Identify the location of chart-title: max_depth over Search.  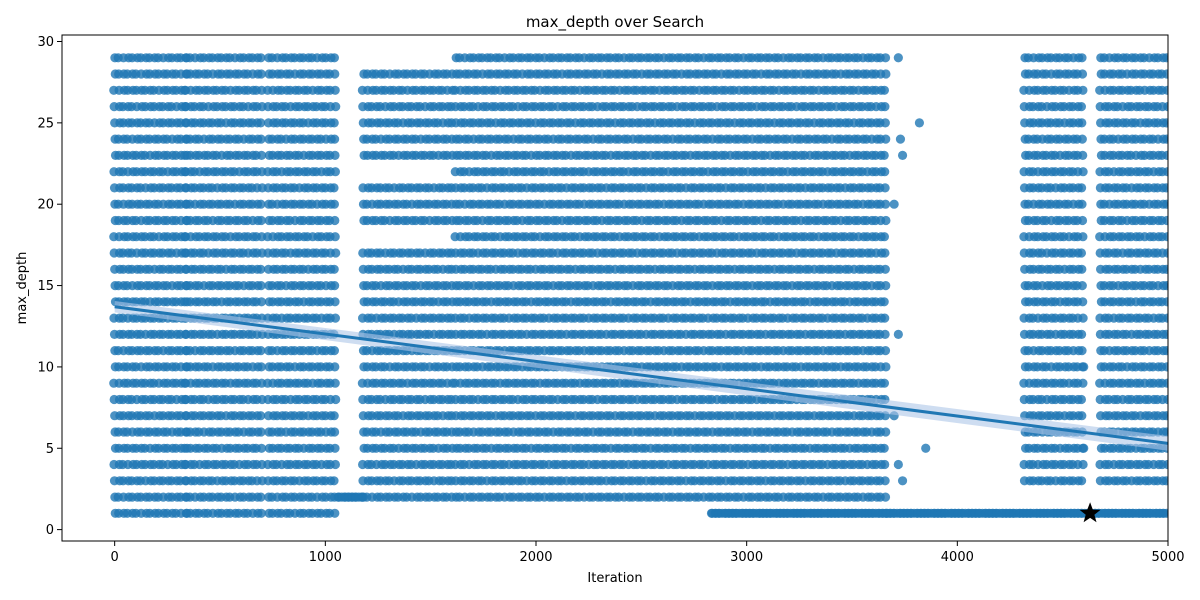
(615, 22).